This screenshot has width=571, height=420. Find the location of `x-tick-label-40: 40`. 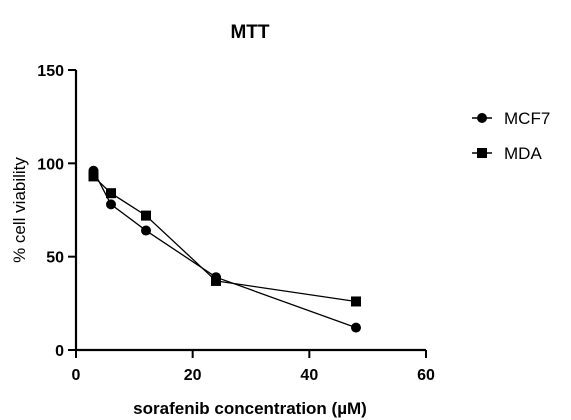

x-tick-label-40: 40 is located at coordinates (309, 375).